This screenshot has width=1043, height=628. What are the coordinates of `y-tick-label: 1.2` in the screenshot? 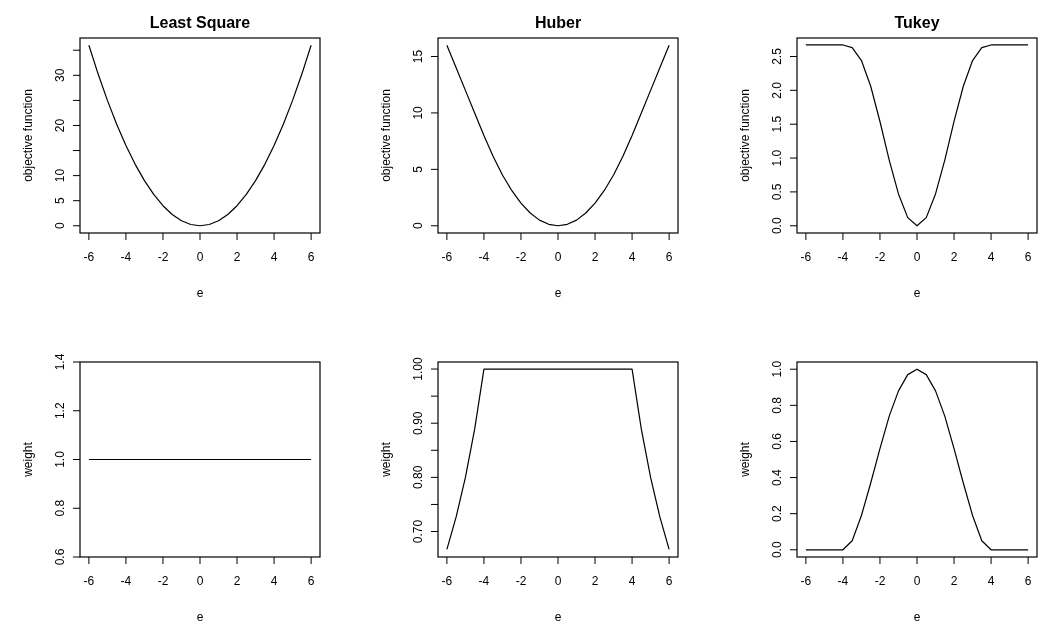 It's located at (60, 411).